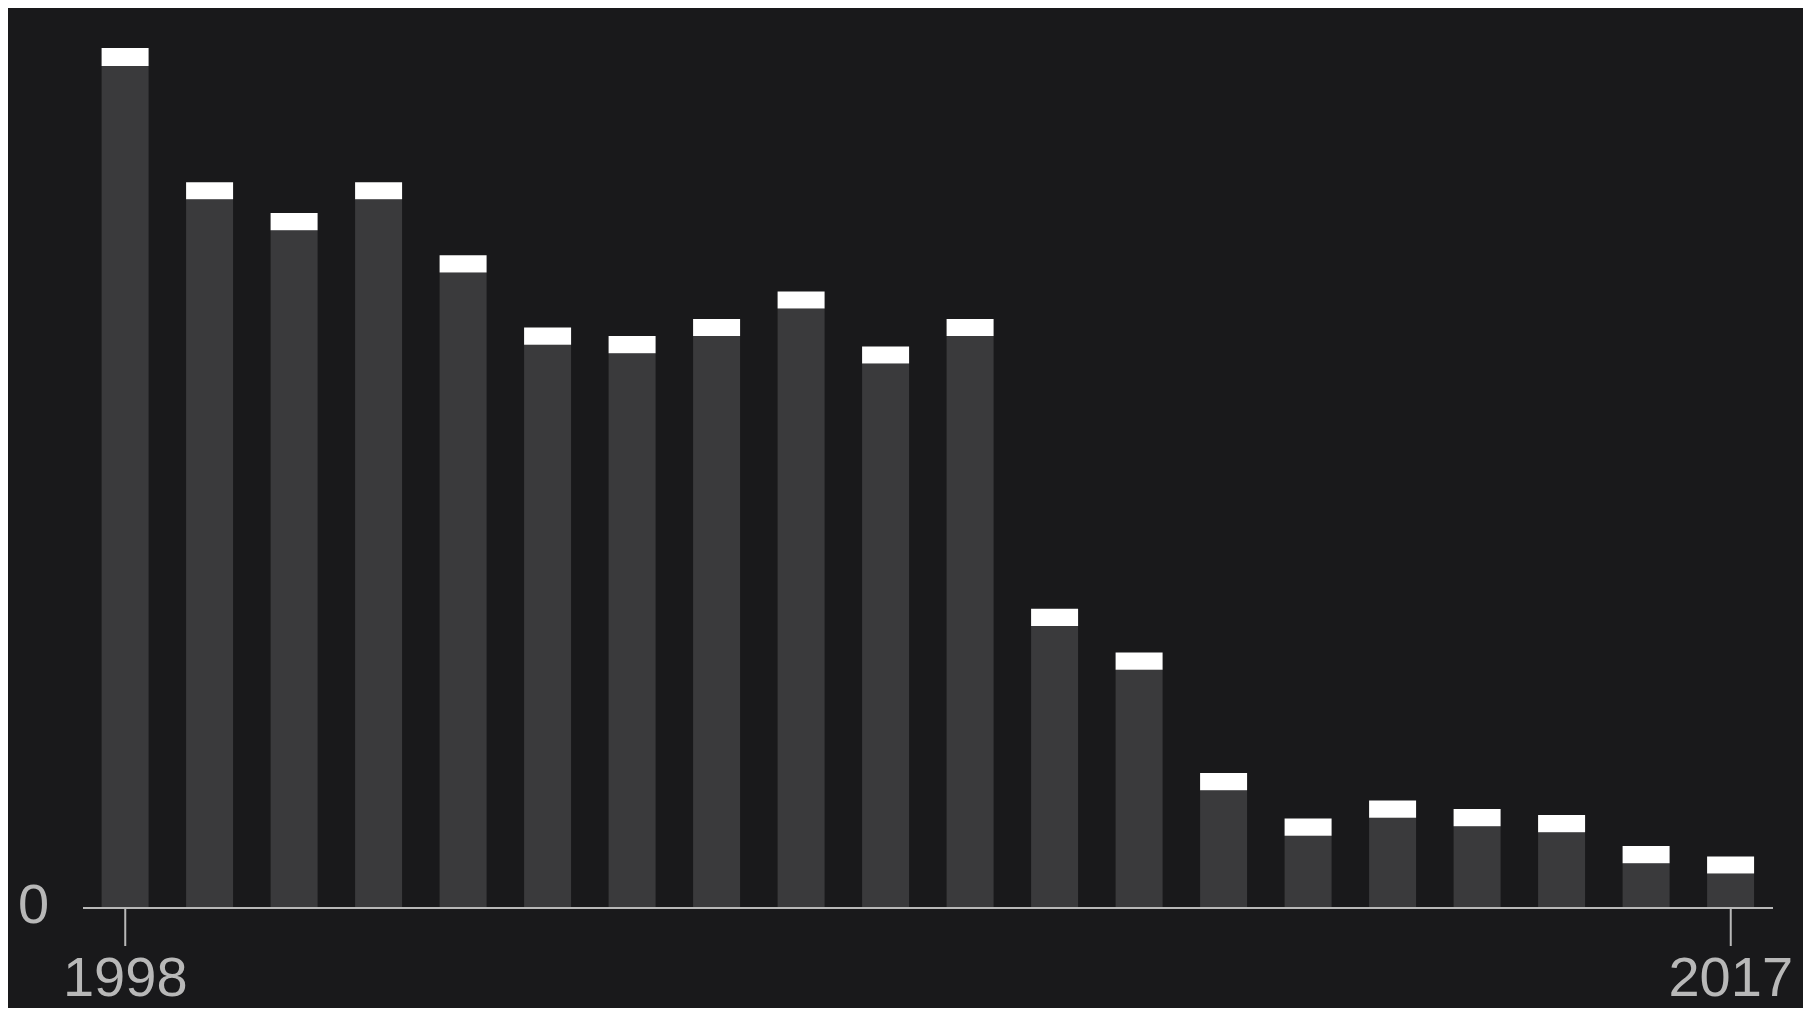 The image size is (1811, 1017). What do you see at coordinates (34, 903) in the screenshot?
I see `text: 0` at bounding box center [34, 903].